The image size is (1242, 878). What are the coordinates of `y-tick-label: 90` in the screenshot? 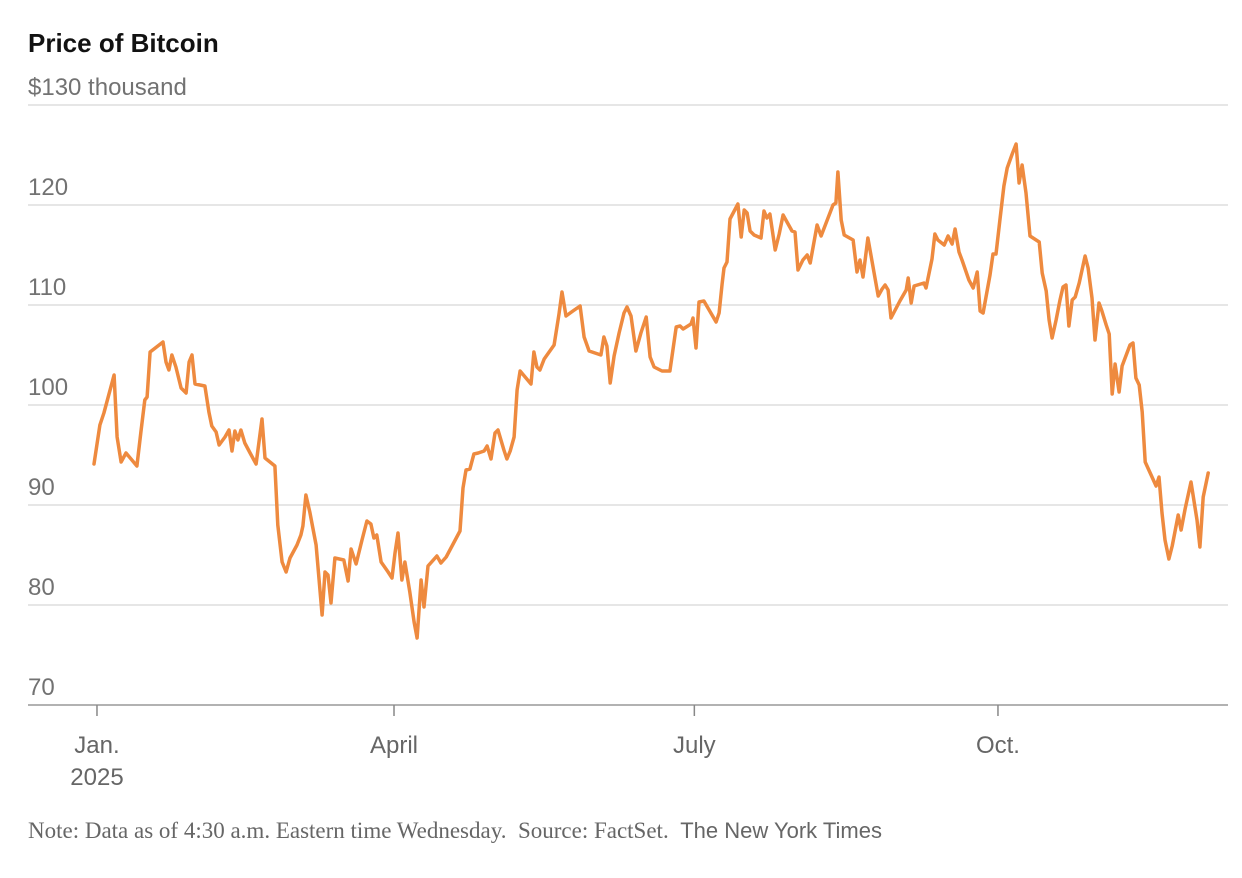 It's located at (41, 487).